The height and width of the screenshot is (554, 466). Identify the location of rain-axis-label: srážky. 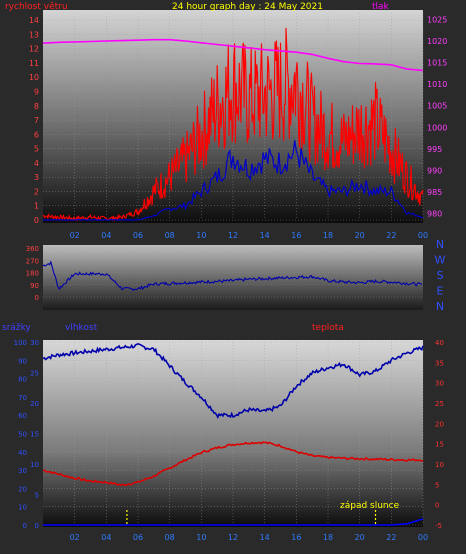
(17, 328).